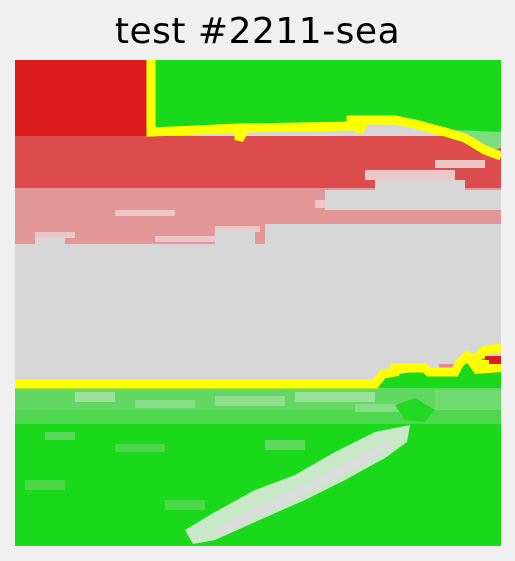 The image size is (515, 561). I want to click on page-title: test #2211-sea, so click(257, 31).